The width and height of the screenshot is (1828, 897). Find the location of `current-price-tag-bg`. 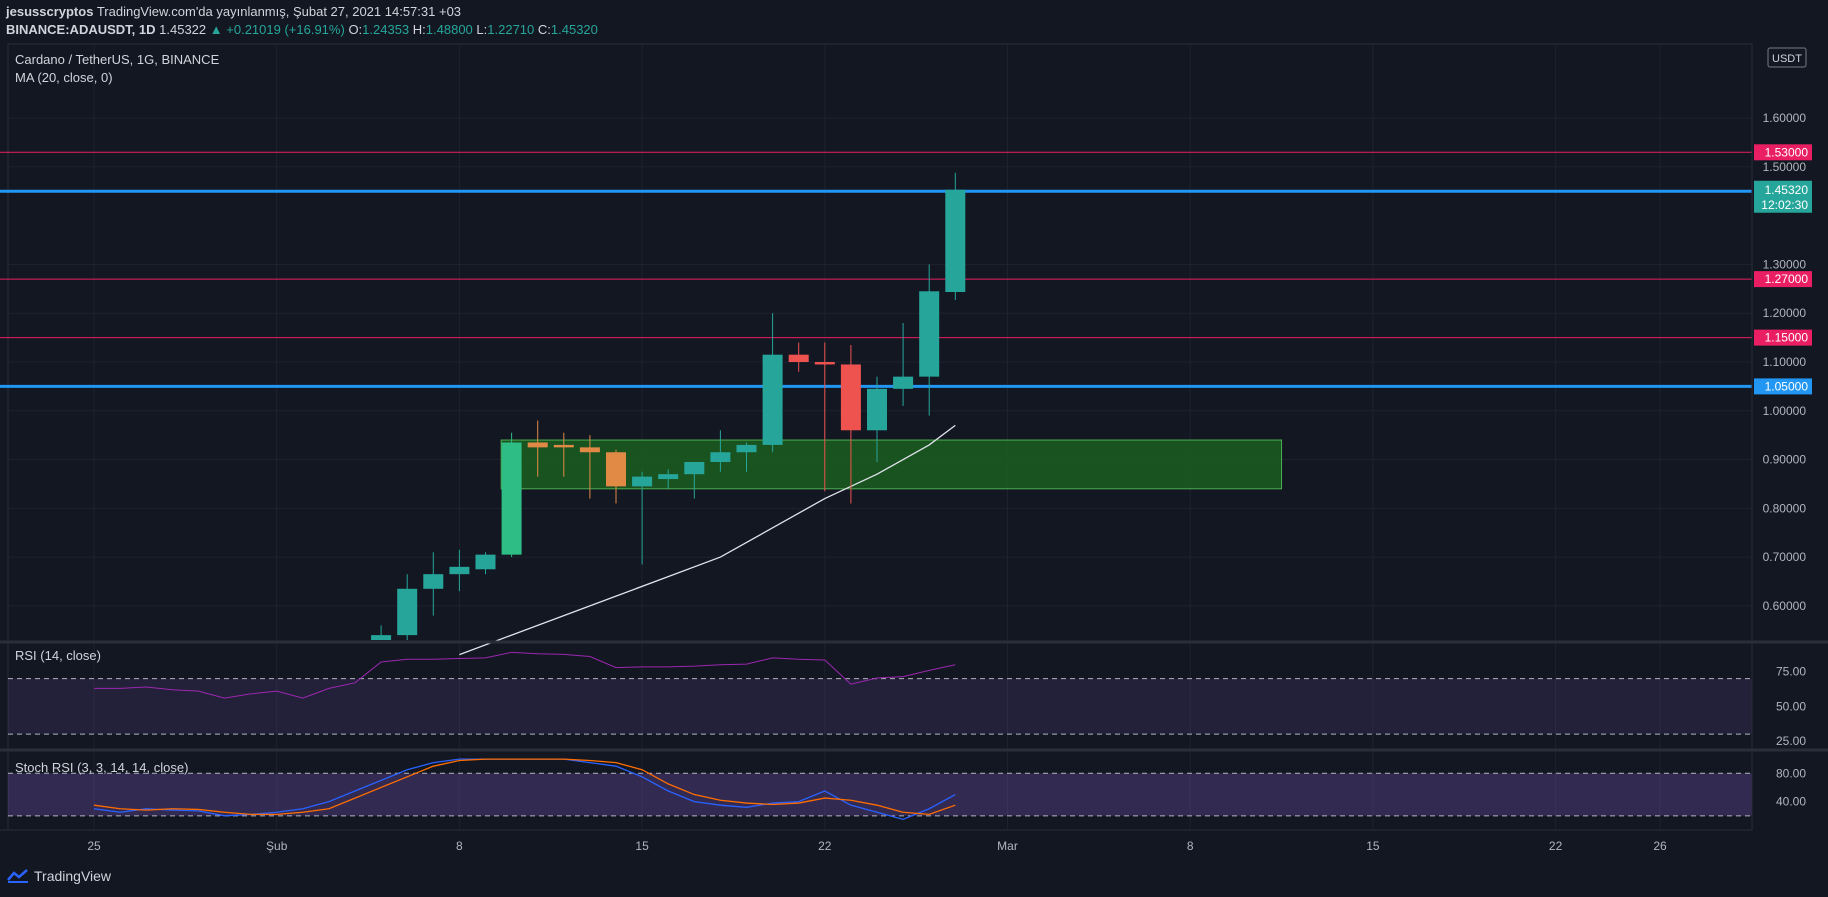

current-price-tag-bg is located at coordinates (1783, 196).